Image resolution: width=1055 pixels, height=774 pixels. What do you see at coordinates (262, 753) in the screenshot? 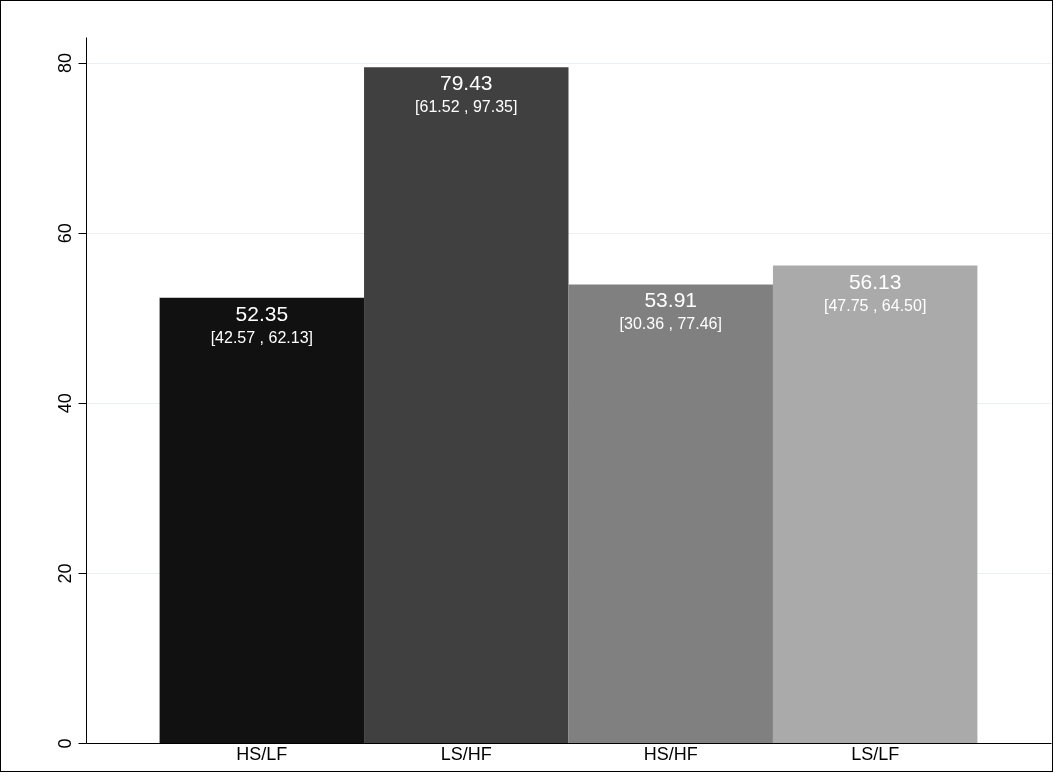
I see `x-tick-label: HS/LF` at bounding box center [262, 753].